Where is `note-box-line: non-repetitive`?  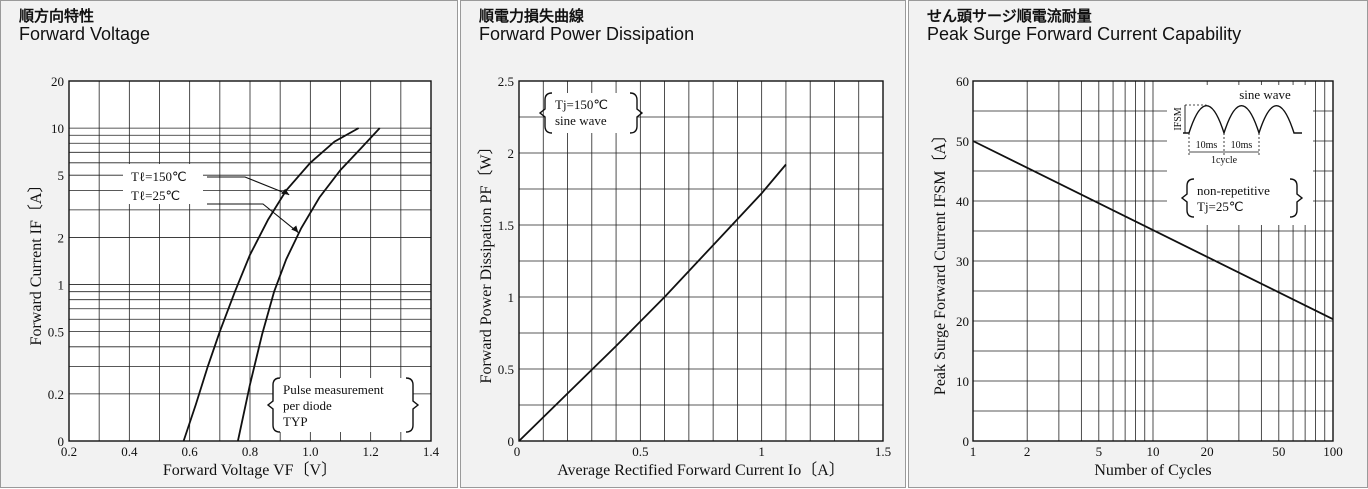 note-box-line: non-repetitive is located at coordinates (1233, 190).